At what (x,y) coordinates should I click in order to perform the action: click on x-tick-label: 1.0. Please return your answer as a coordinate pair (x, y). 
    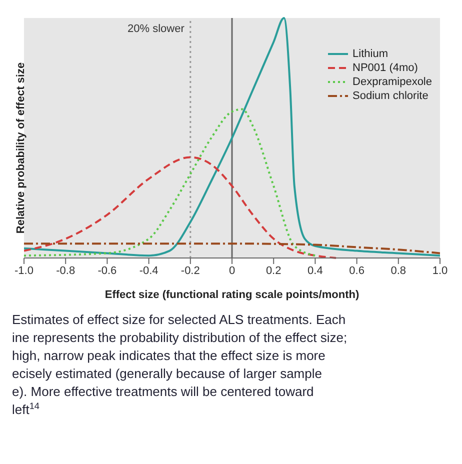
    Looking at the image, I should click on (440, 270).